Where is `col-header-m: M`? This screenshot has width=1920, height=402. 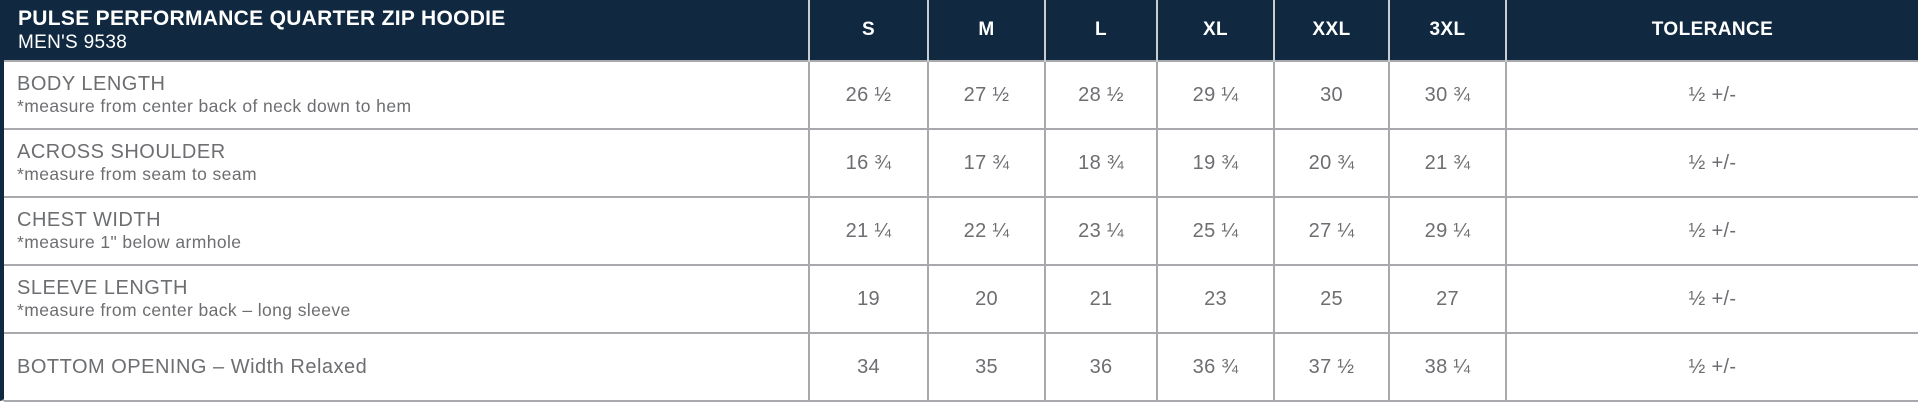 col-header-m: M is located at coordinates (986, 30).